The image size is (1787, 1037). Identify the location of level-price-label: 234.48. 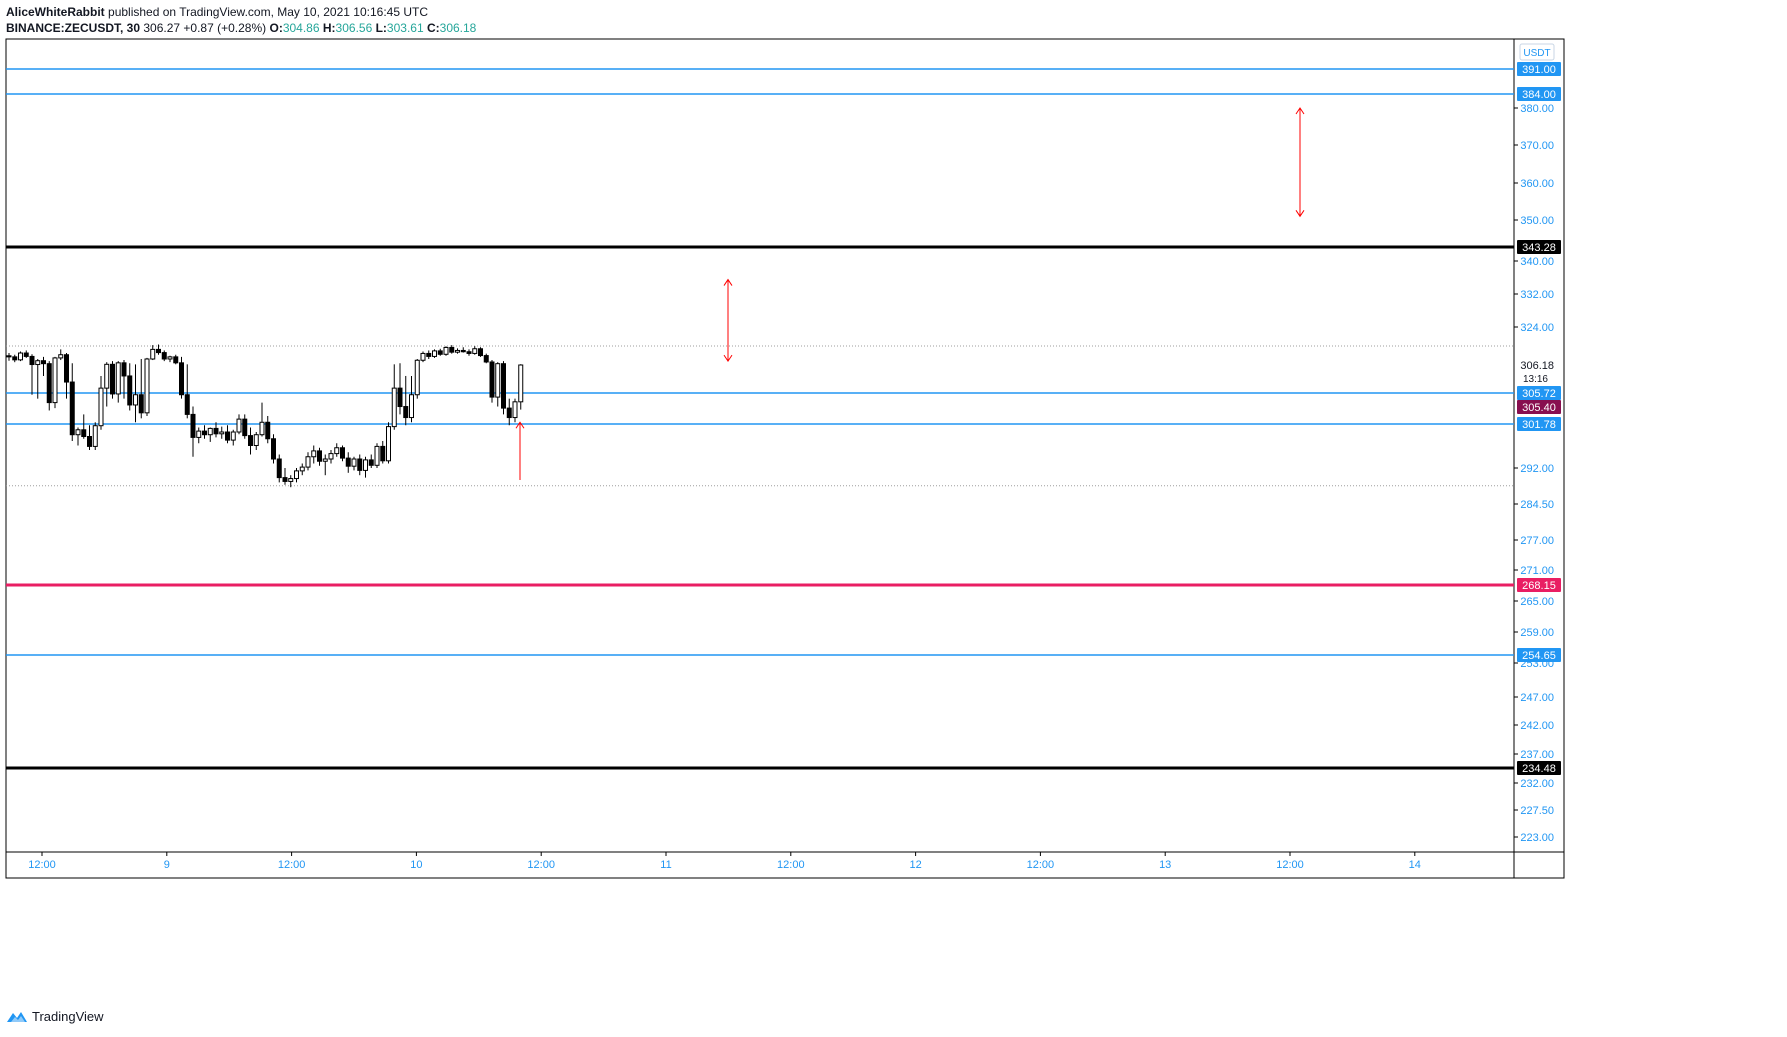
(1539, 769).